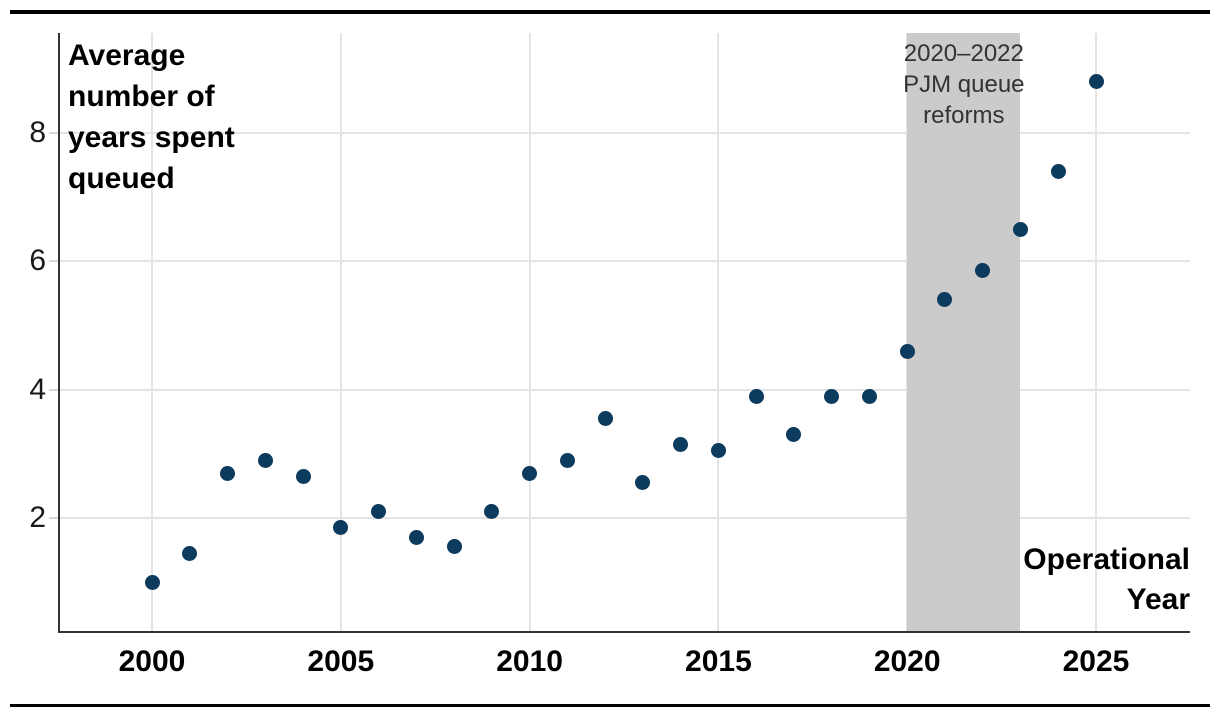 Image resolution: width=1220 pixels, height=718 pixels. Describe the element at coordinates (610, 12) in the screenshot. I see `top-rule` at that location.